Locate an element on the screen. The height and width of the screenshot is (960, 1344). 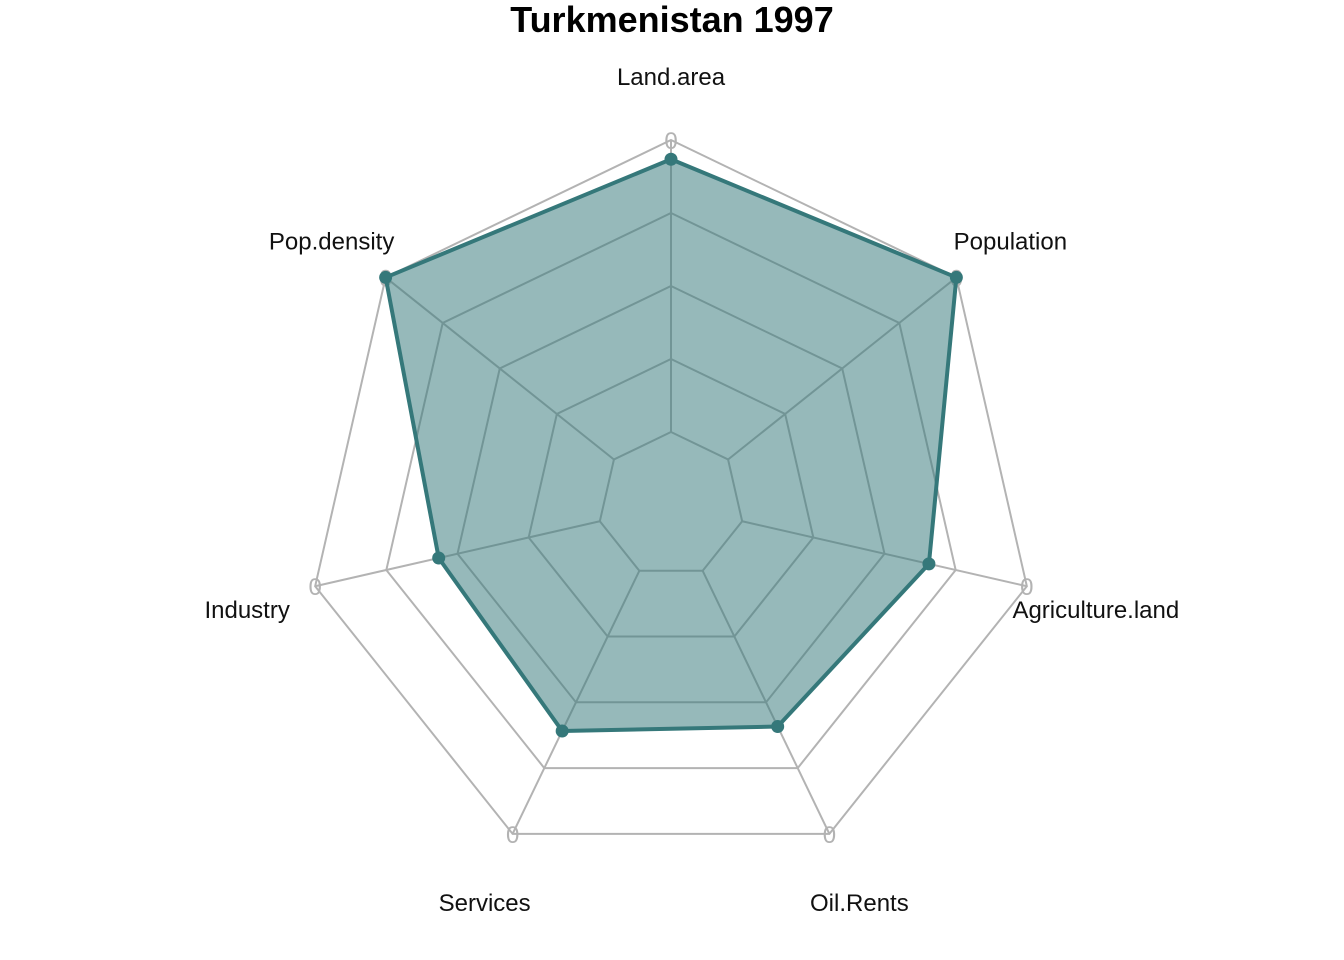
axis-label: Services is located at coordinates (485, 903).